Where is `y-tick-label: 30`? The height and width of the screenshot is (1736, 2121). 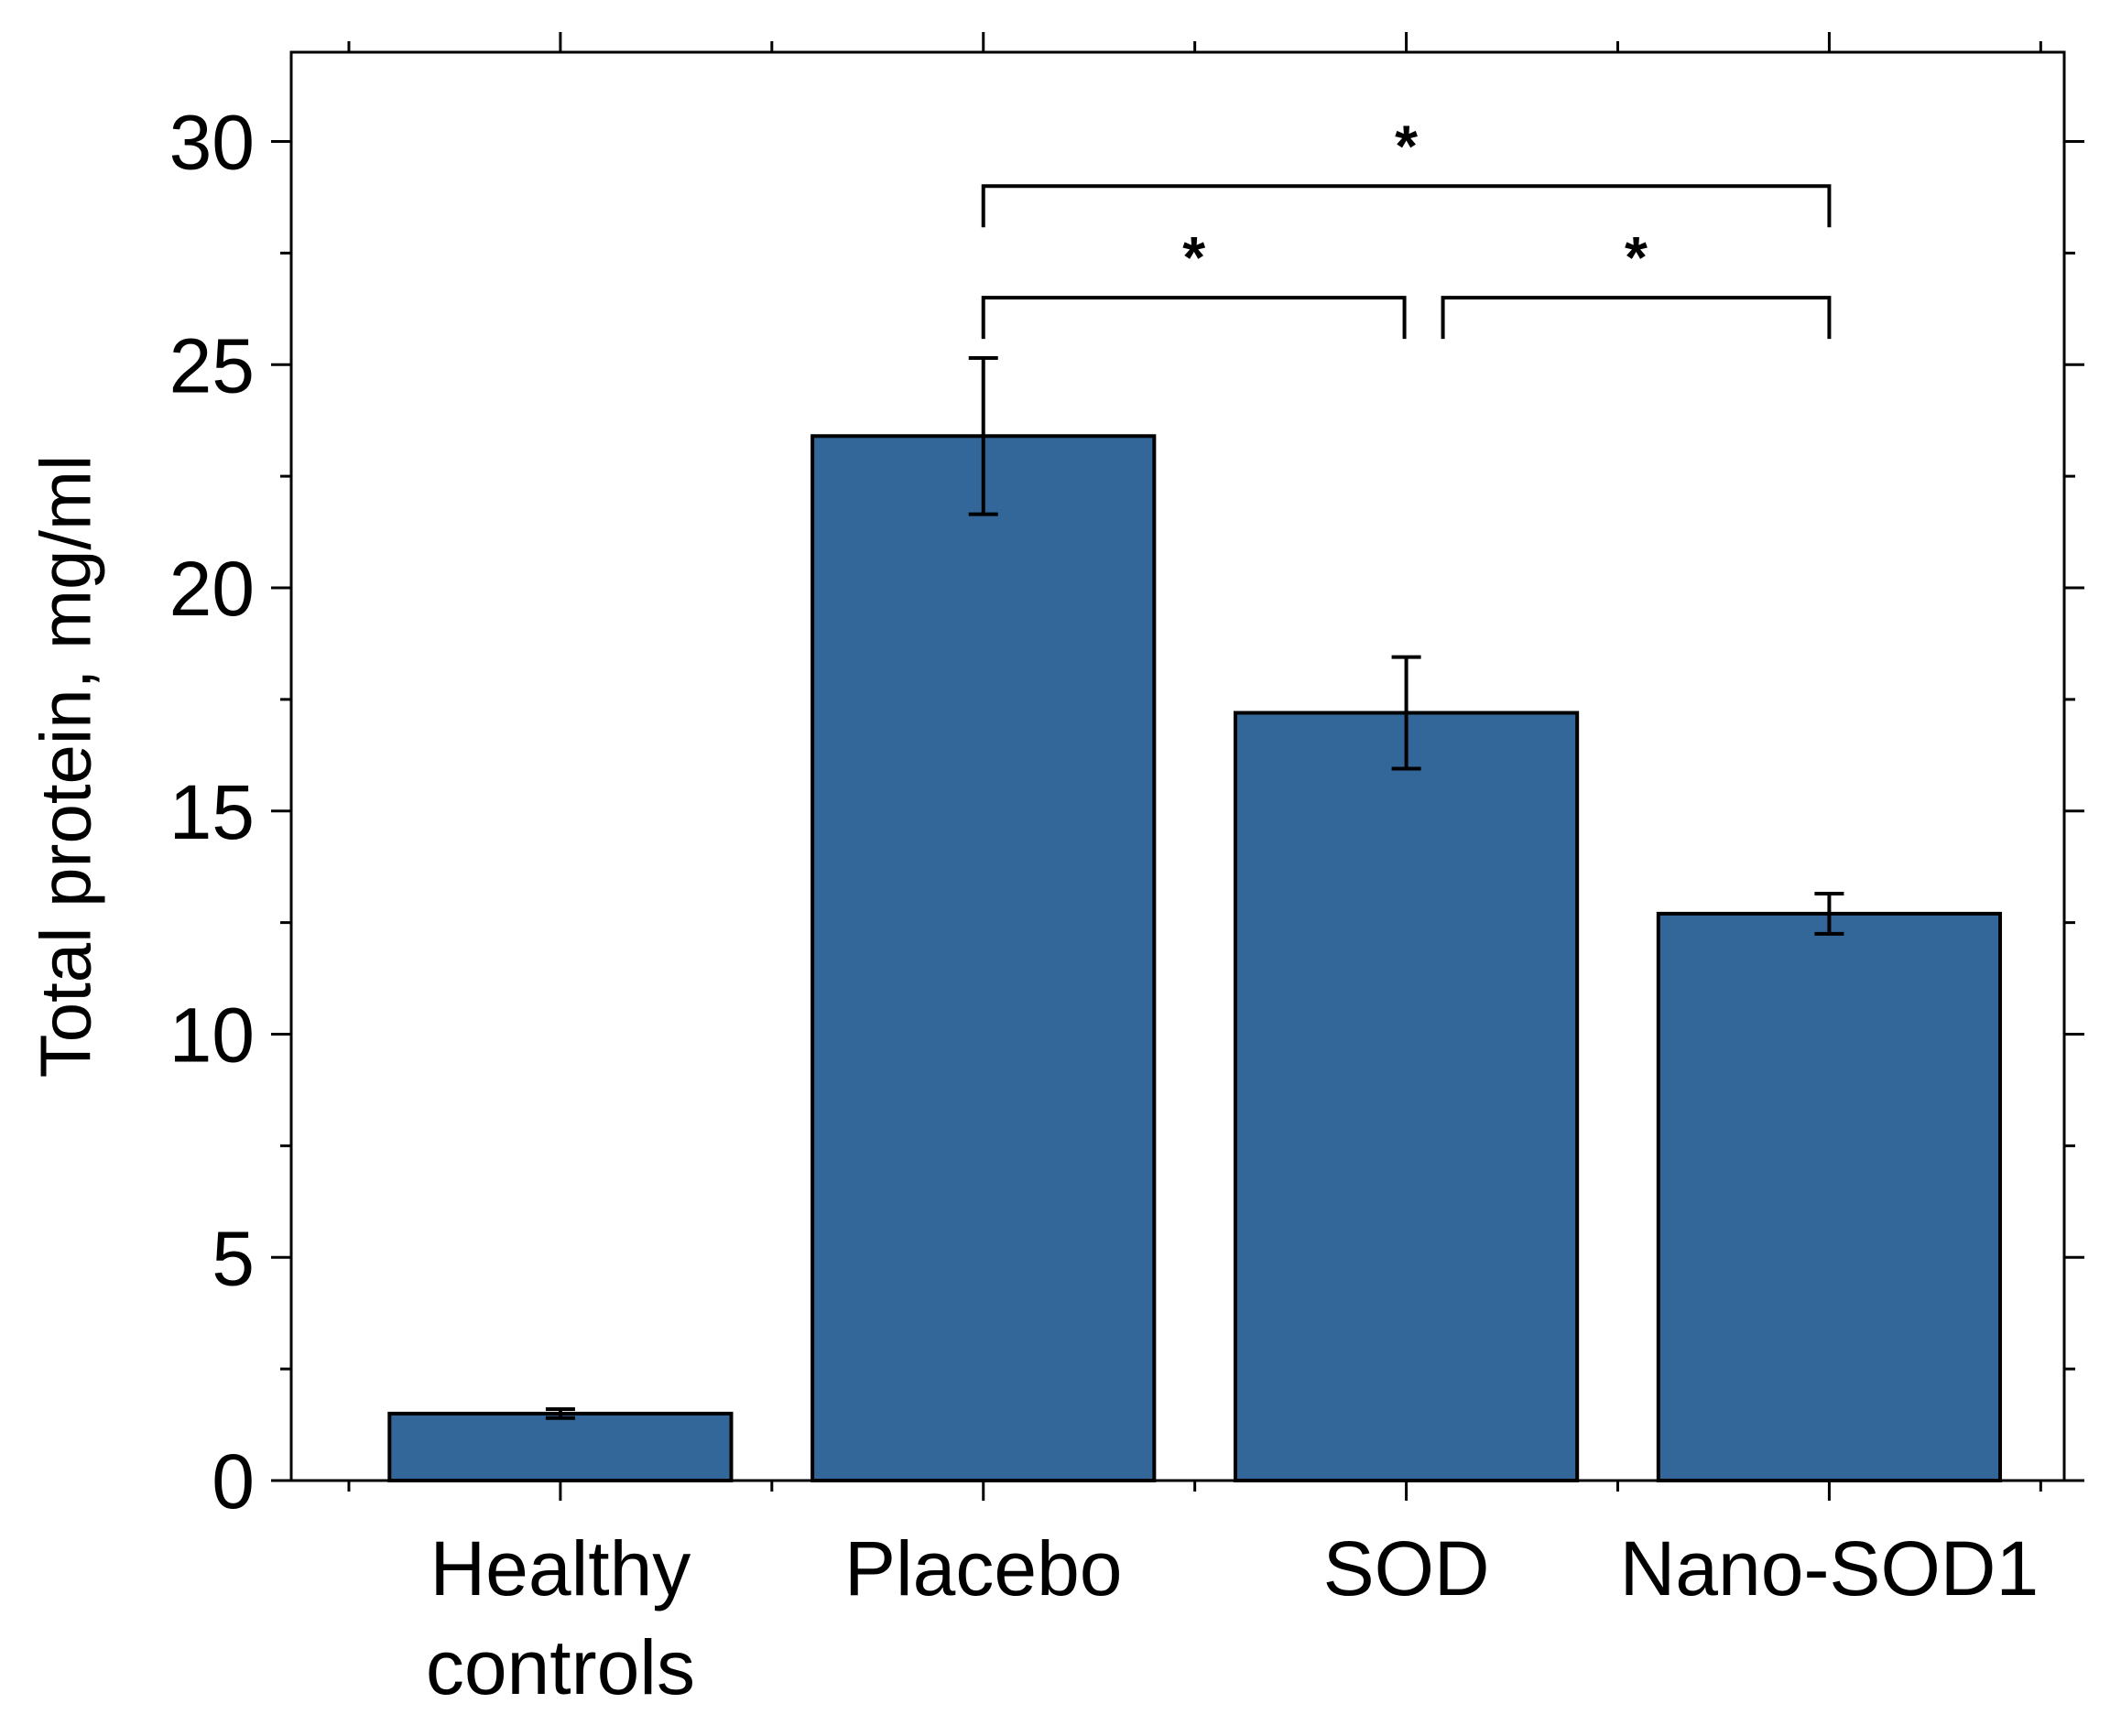 y-tick-label: 30 is located at coordinates (212, 143).